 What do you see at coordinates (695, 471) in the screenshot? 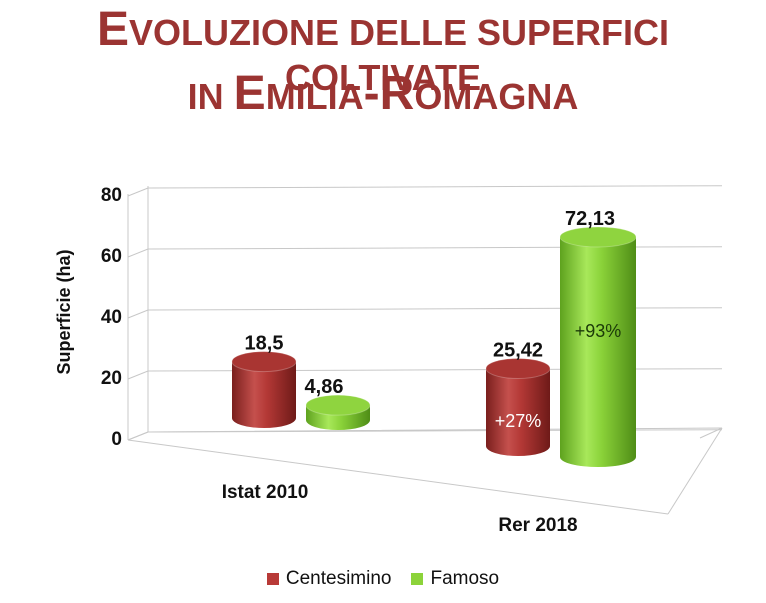
I see `floor-right` at bounding box center [695, 471].